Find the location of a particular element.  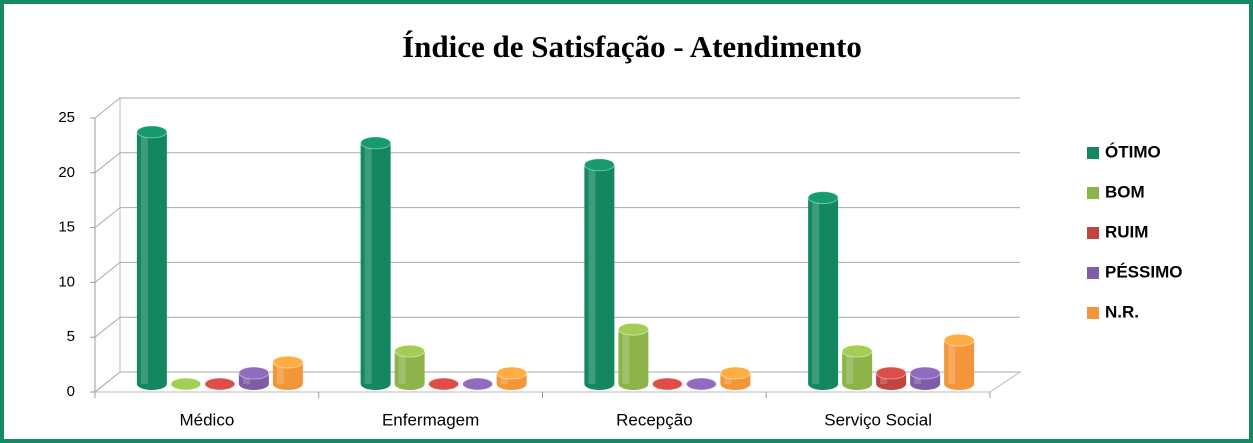

y-tick-label: 25 is located at coordinates (66, 117).